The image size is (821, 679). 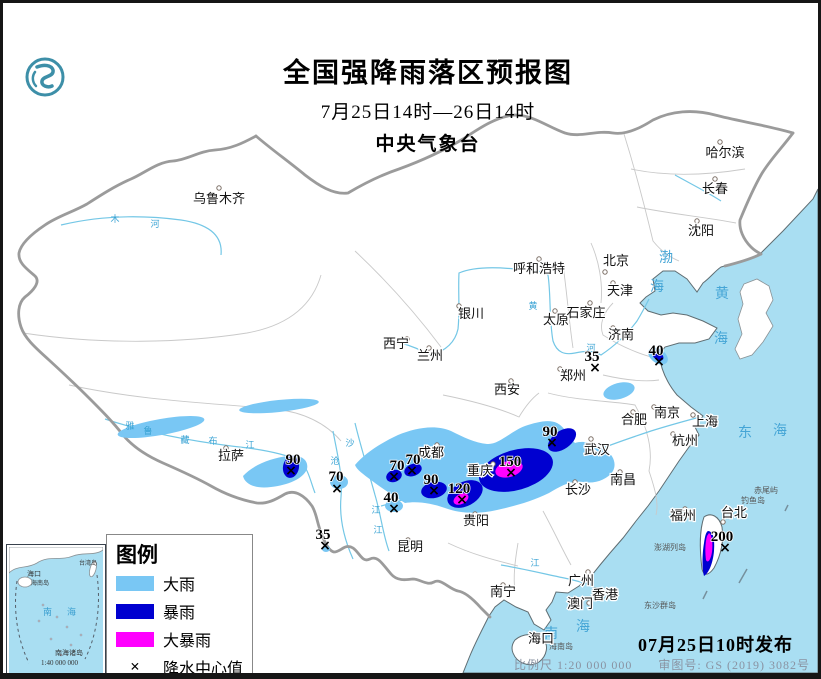 What do you see at coordinates (583, 511) in the screenshot?
I see `severe-rainstorm-areas` at bounding box center [583, 511].